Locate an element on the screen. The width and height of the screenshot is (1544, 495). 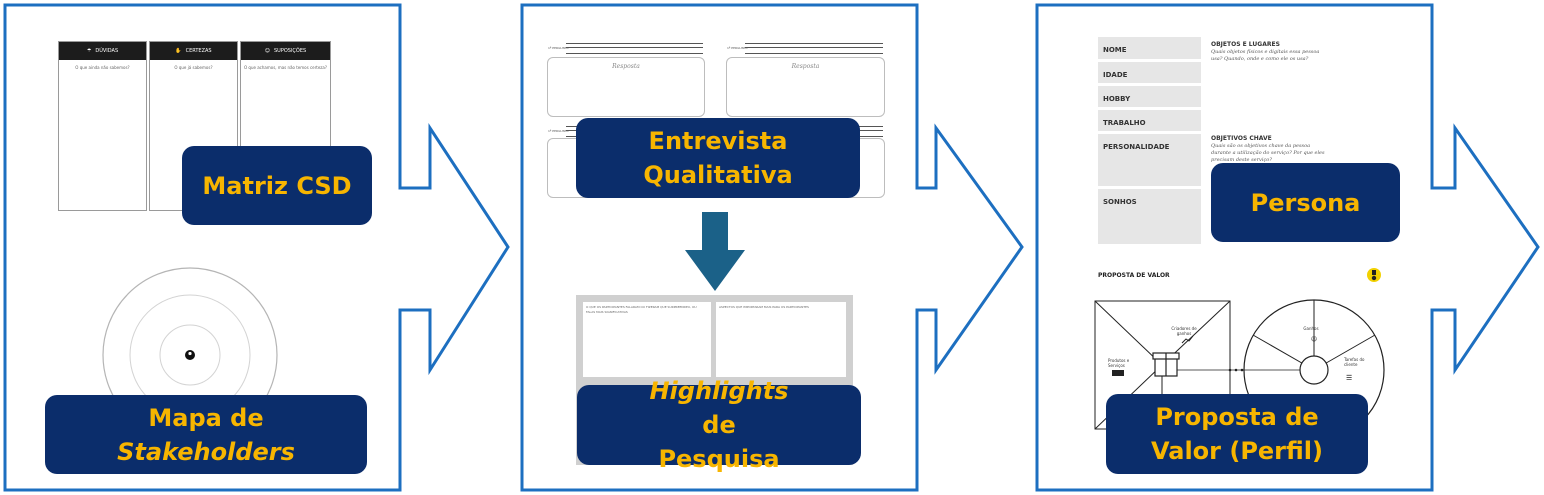
persona-field: TRABALHO is located at coordinates (1149, 120).